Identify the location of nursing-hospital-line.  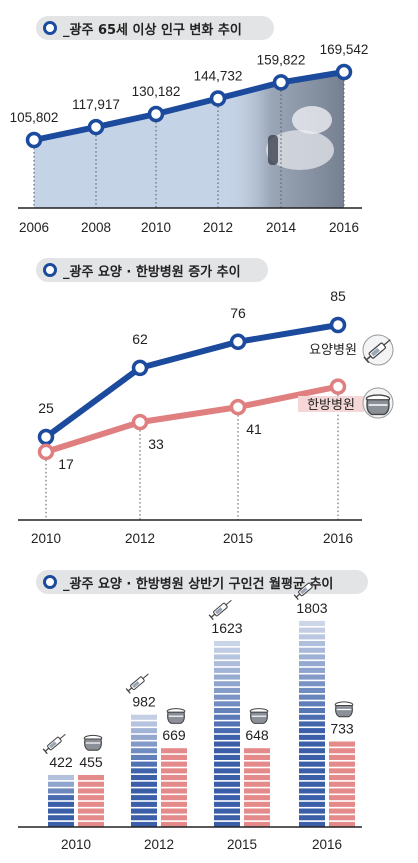
(192, 381).